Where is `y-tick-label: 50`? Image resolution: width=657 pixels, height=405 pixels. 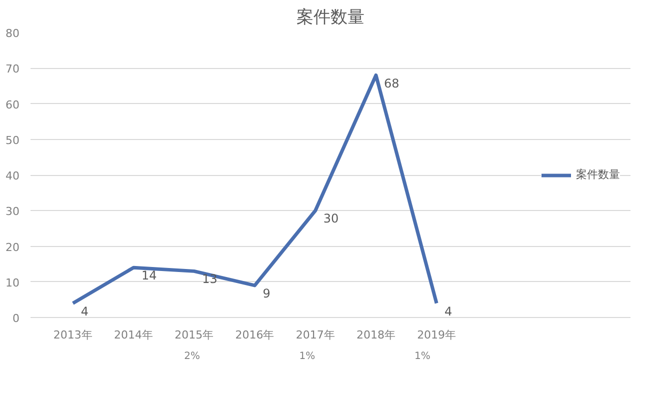
y-tick-label: 50 is located at coordinates (13, 140).